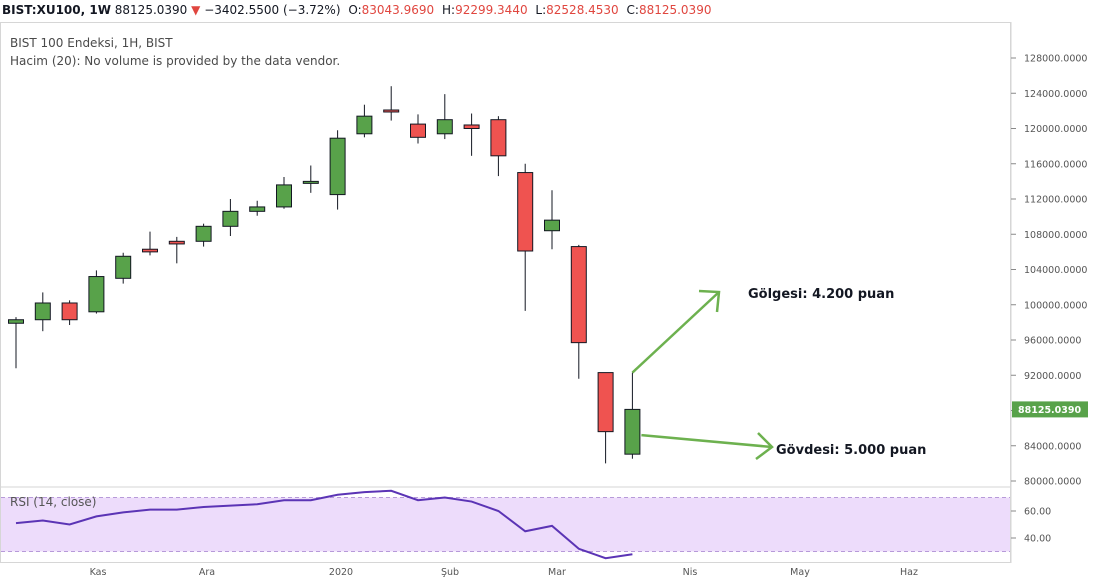 This screenshot has width=1095, height=586. What do you see at coordinates (1052, 376) in the screenshot?
I see `price-tick-label: 92000.0000` at bounding box center [1052, 376].